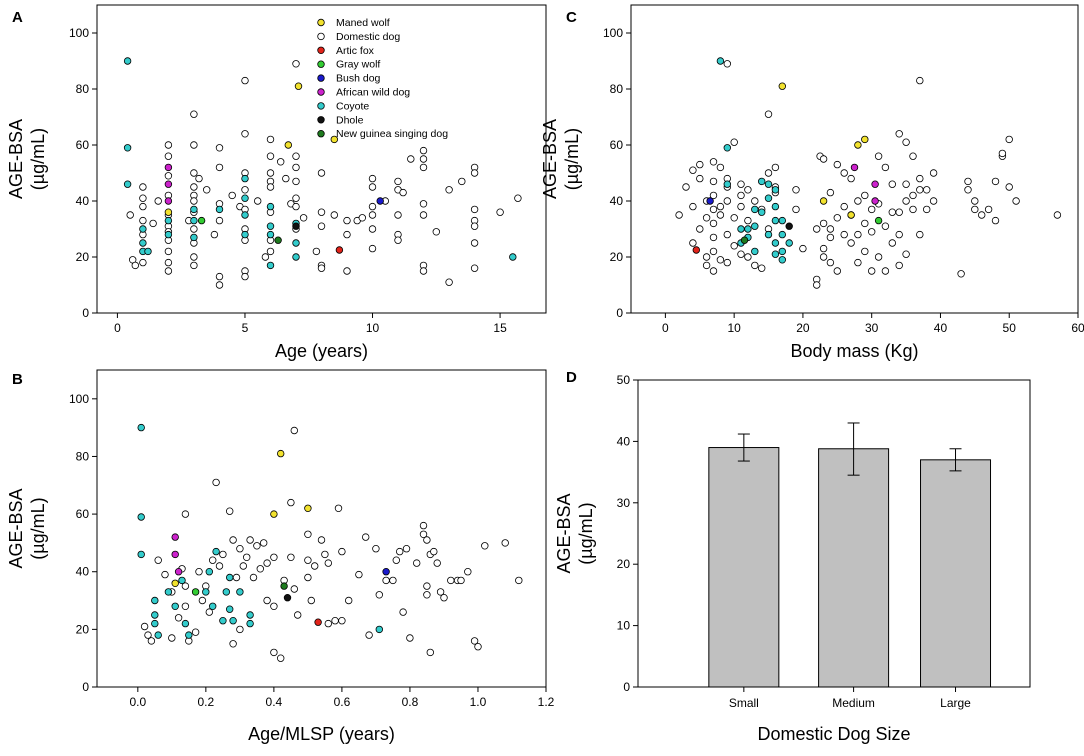 This screenshot has height=756, width=1084. Describe the element at coordinates (358, 65) in the screenshot. I see `legend-label-gray-wolf: Gray wolf` at that location.